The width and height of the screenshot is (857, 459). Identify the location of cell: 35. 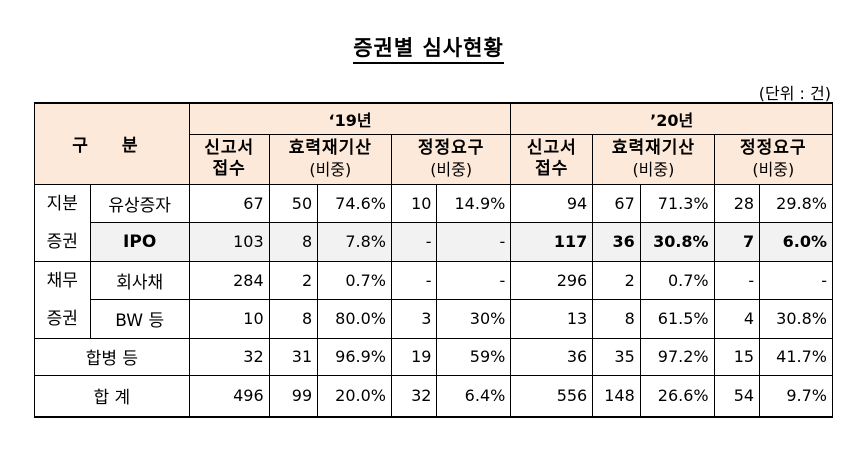
(616, 356).